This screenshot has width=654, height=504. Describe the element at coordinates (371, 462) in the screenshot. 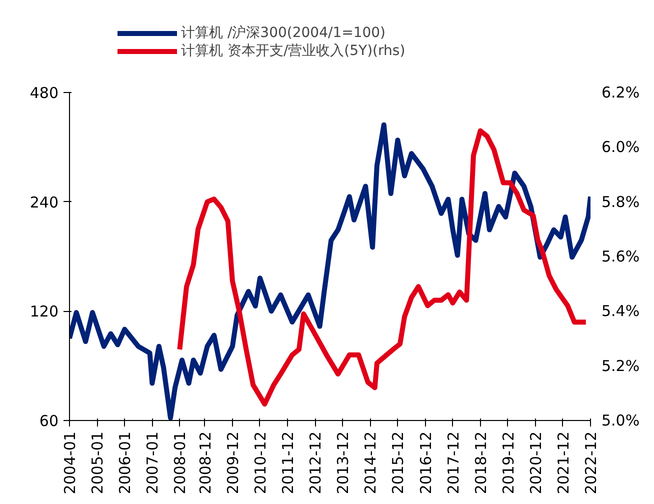

I see `x-tick-label: 2014-12` at that location.